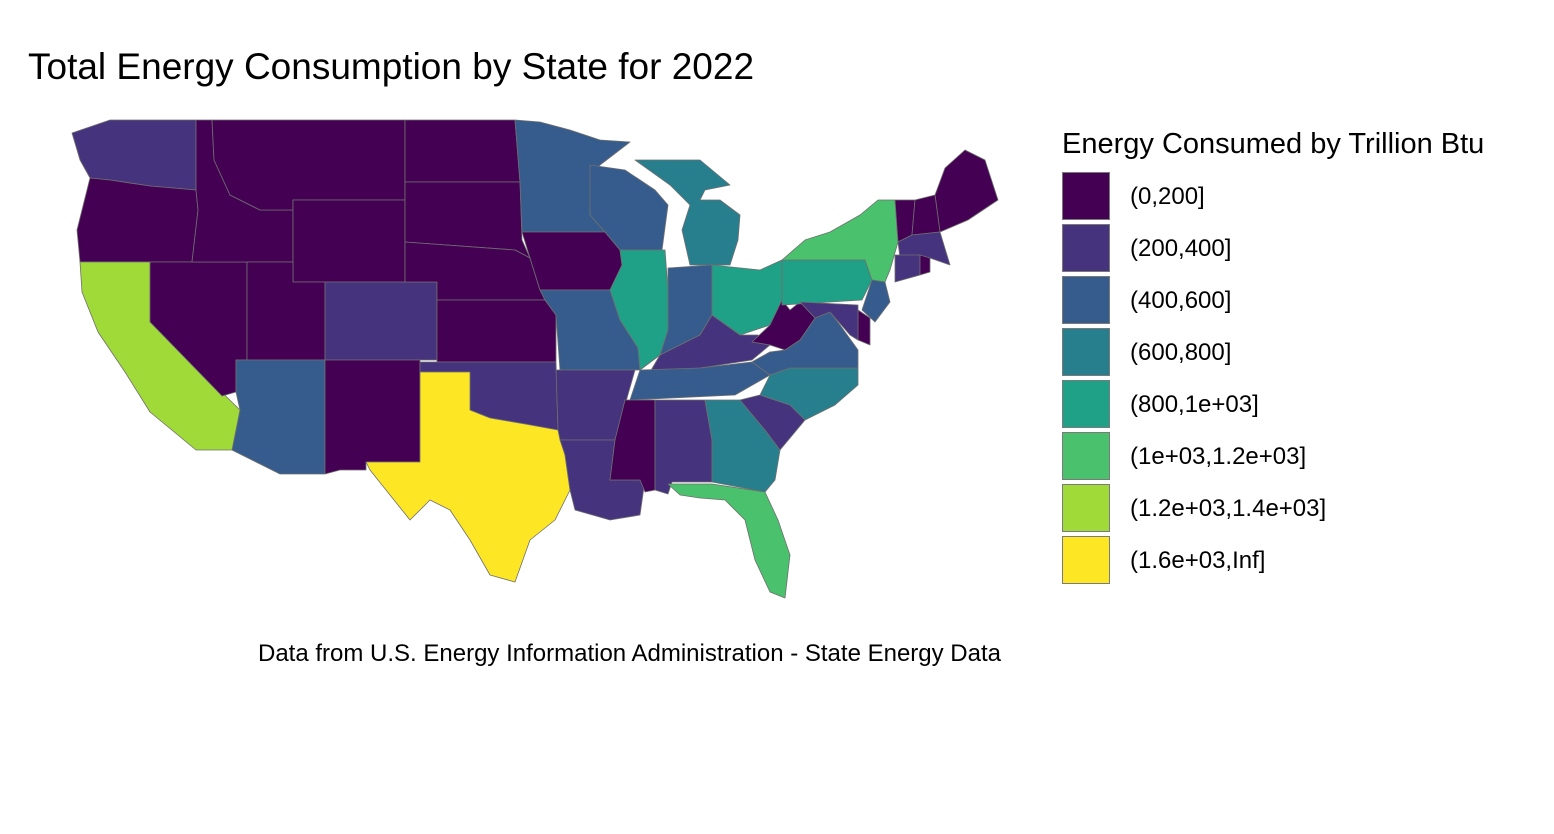 Image resolution: width=1554 pixels, height=834 pixels. I want to click on legend-item: (400,600], so click(1307, 302).